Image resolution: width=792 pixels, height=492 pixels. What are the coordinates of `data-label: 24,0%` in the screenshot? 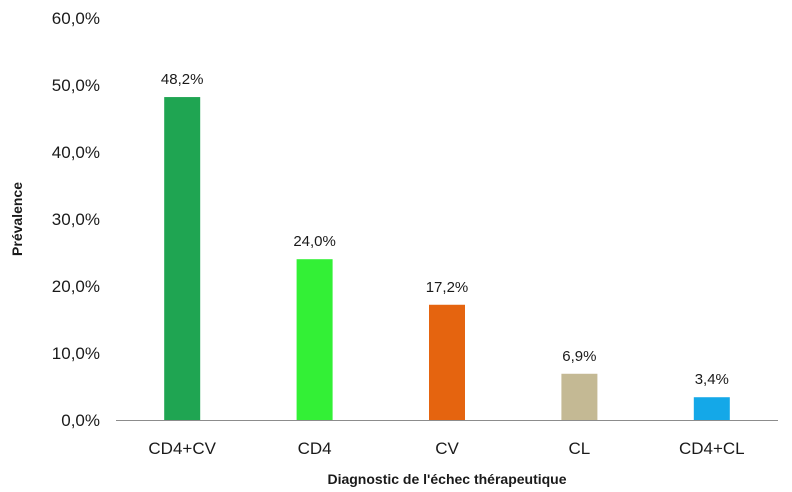 It's located at (314, 241).